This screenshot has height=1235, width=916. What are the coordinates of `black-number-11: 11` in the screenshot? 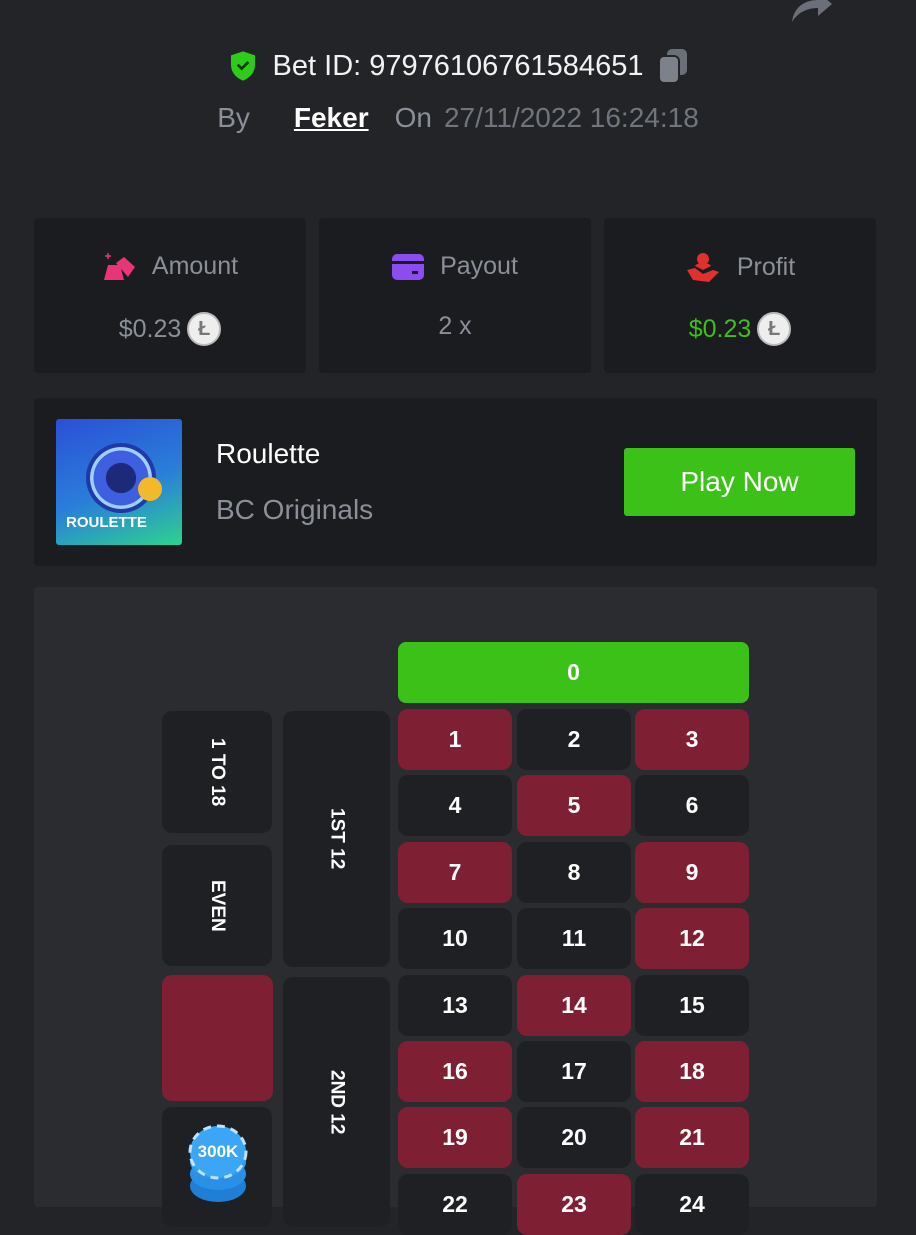 It's located at (574, 938).